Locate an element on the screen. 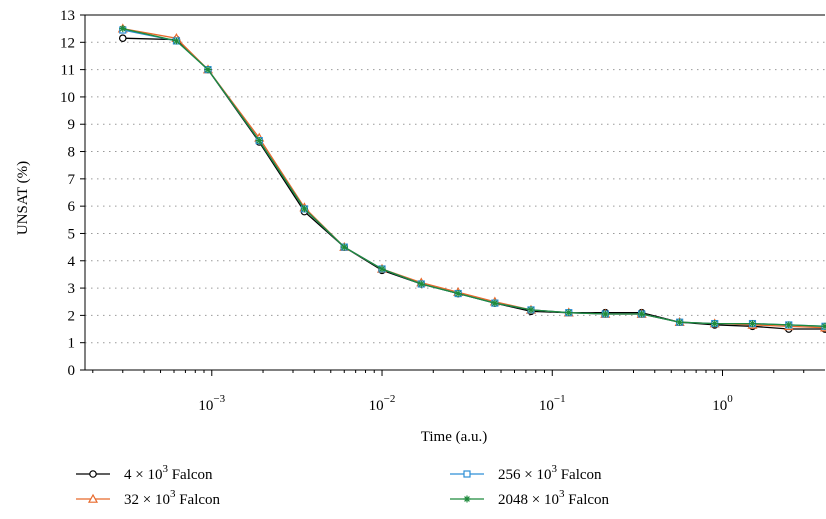  legend-label: 32 × 103 Falcon is located at coordinates (172, 498).